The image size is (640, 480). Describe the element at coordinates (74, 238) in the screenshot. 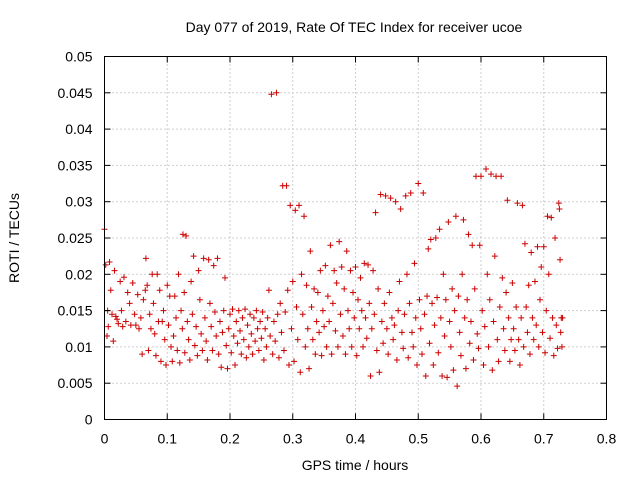

I see `y-tick-label: 0.025` at that location.